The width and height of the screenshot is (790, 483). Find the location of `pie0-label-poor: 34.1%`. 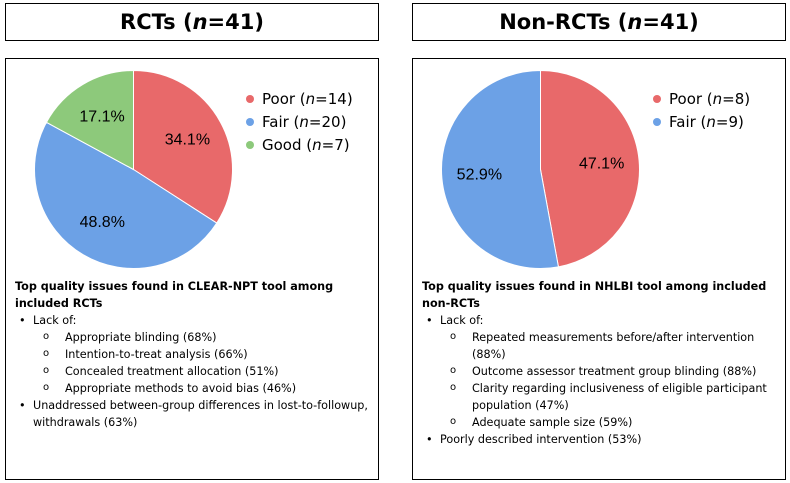

pie0-label-poor: 34.1% is located at coordinates (187, 140).